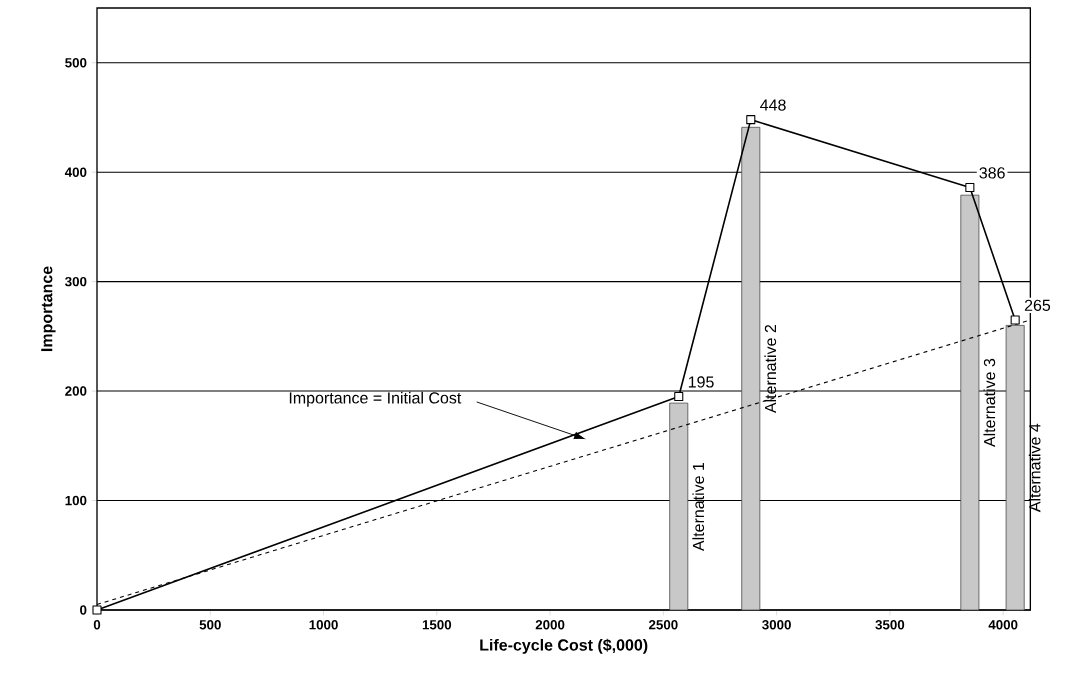  I want to click on annotation: Importance = Initial Cost, so click(375, 399).